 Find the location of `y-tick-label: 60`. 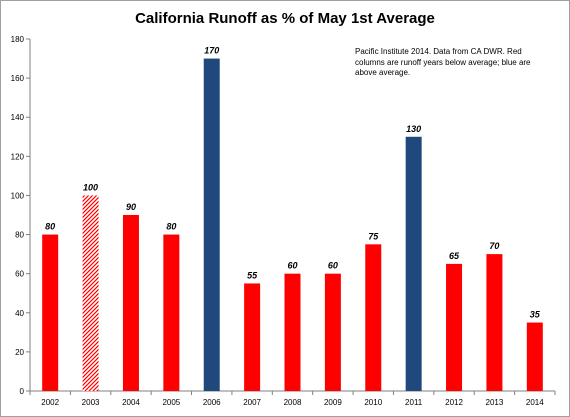

y-tick-label: 60 is located at coordinates (19, 274).